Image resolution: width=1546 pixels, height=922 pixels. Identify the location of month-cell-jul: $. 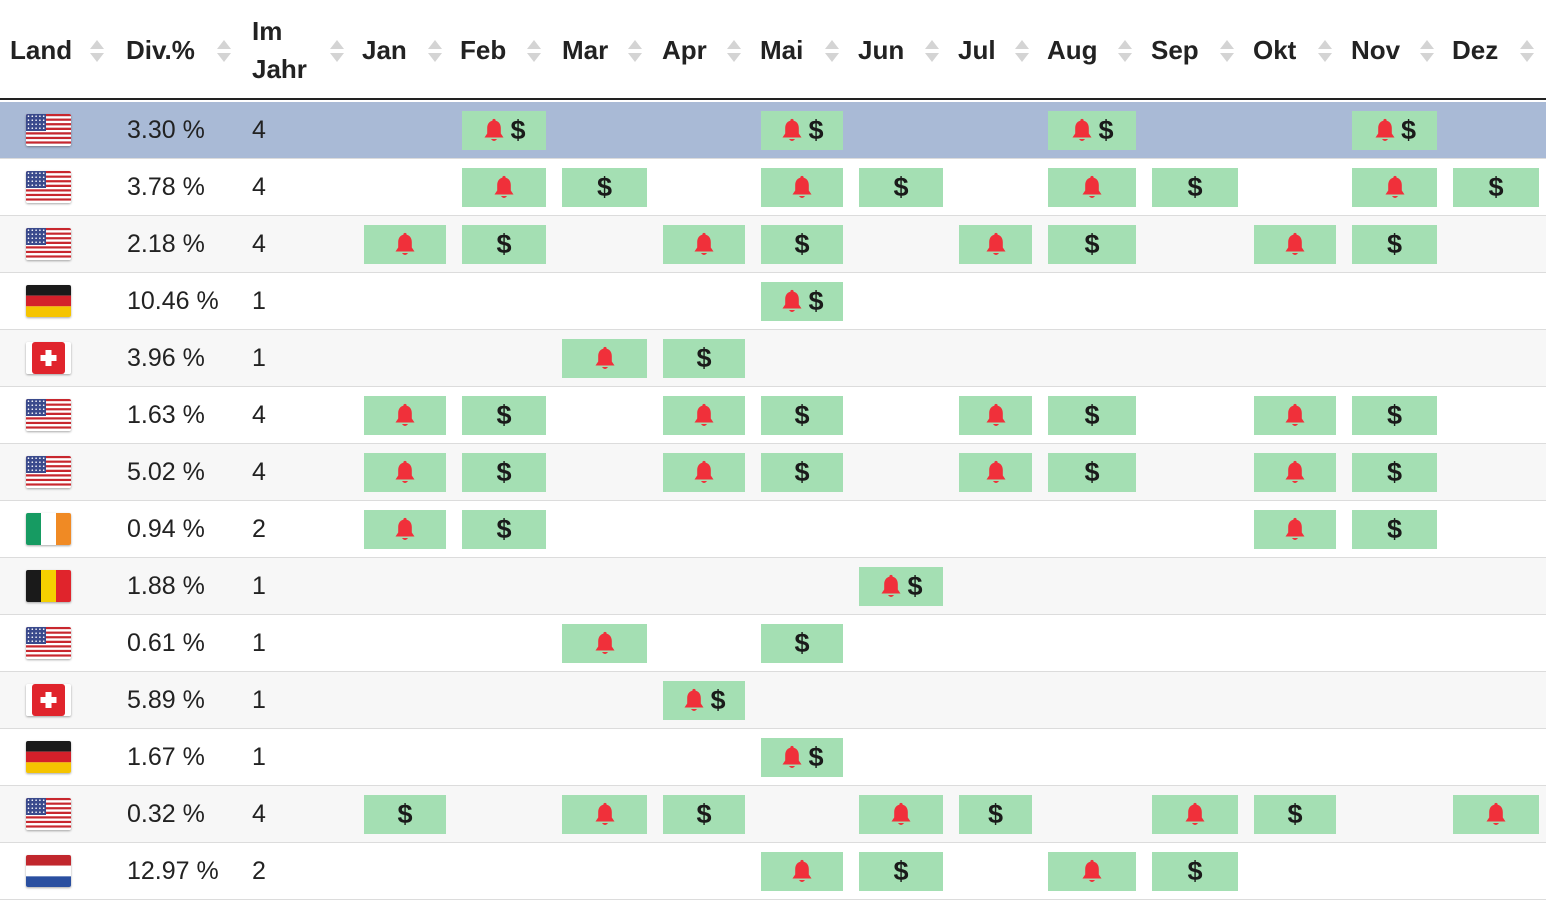
(995, 814).